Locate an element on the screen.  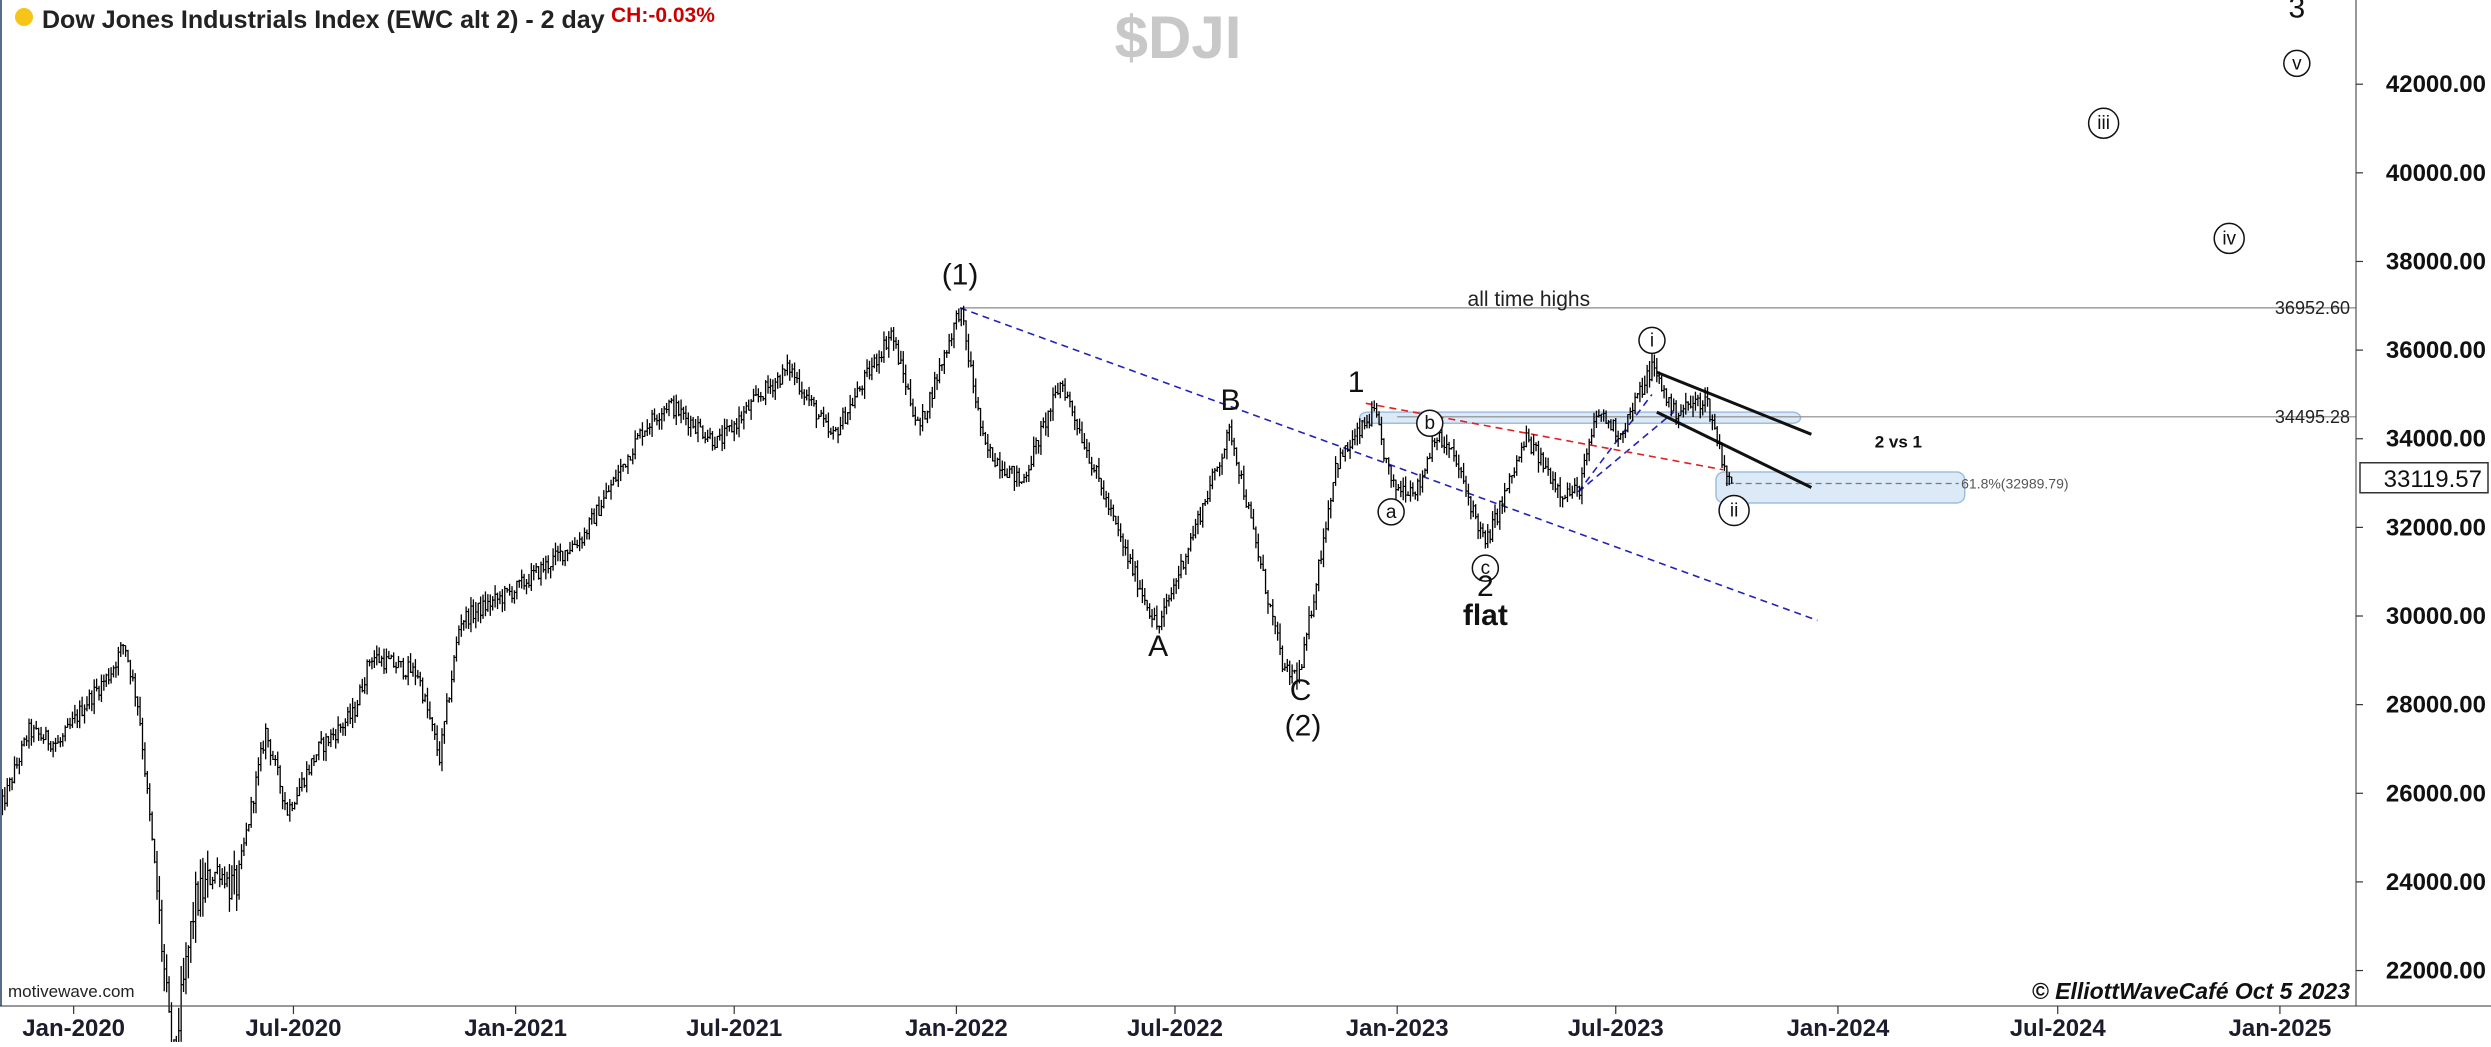
y-tick-label: 30000.00 is located at coordinates (2436, 616).